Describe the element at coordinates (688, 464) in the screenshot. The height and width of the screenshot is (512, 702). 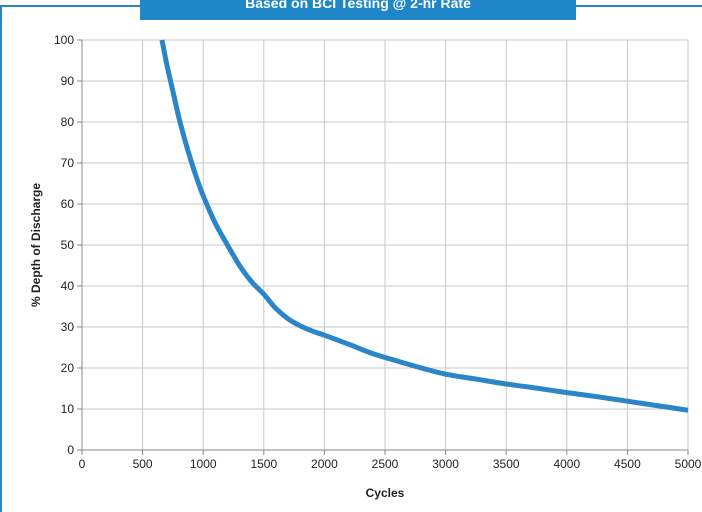
I see `x-tick-label: 5000` at that location.